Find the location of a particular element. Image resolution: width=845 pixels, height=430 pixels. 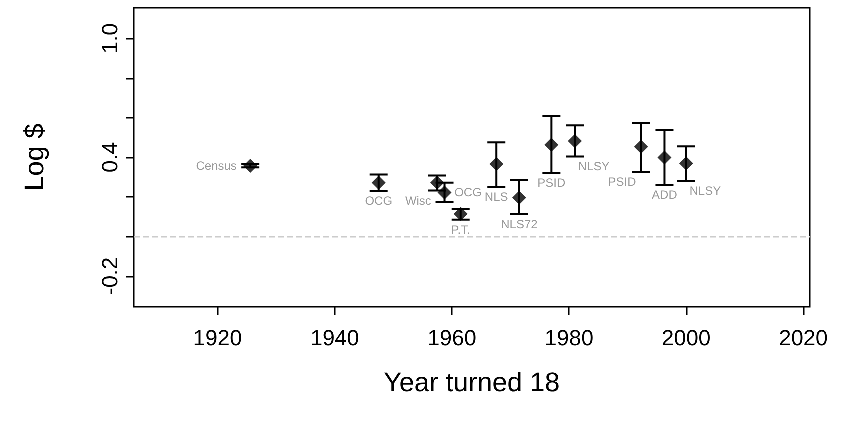

y-tick-label: 0.4 is located at coordinates (110, 157).